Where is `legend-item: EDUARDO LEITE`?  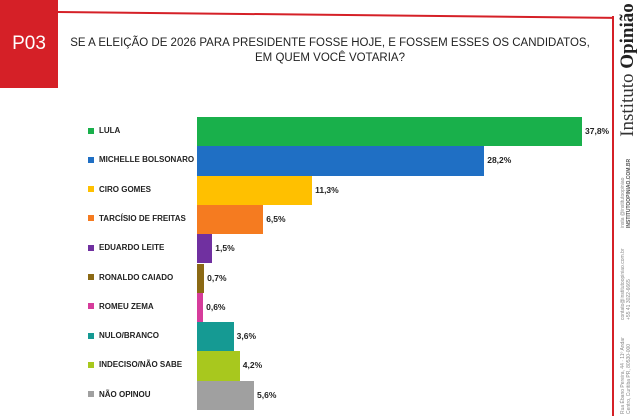 legend-item: EDUARDO LEITE is located at coordinates (126, 247).